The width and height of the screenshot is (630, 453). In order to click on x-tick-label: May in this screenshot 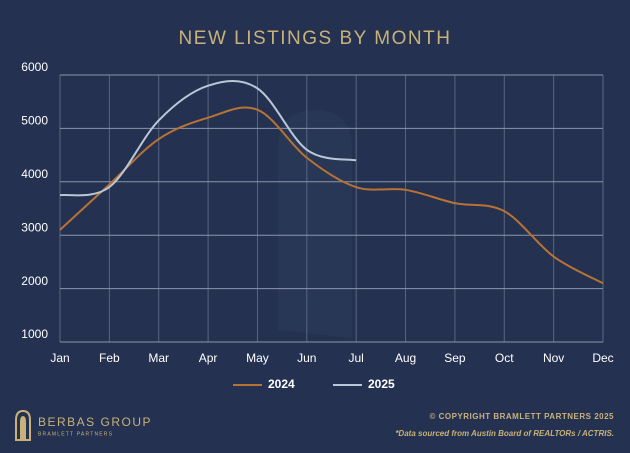, I will do `click(257, 358)`.